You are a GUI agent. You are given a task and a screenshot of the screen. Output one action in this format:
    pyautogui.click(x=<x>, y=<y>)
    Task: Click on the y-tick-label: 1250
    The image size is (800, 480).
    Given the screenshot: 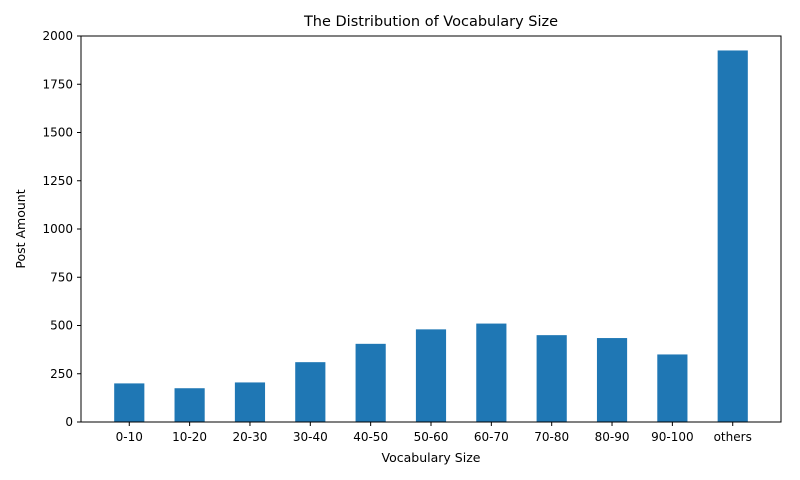 What is the action you would take?
    pyautogui.click(x=57, y=181)
    